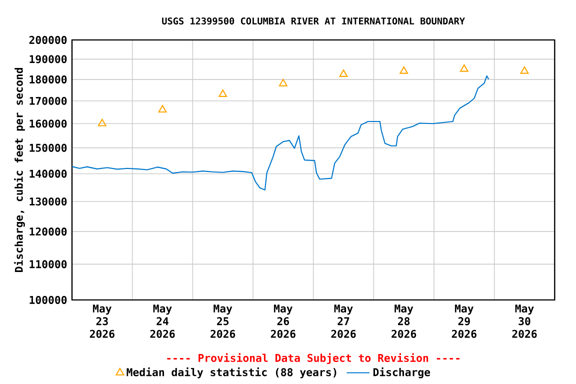 This screenshot has height=384, width=576. What do you see at coordinates (283, 321) in the screenshot?
I see `x-tick-label: May 26 2026` at bounding box center [283, 321].